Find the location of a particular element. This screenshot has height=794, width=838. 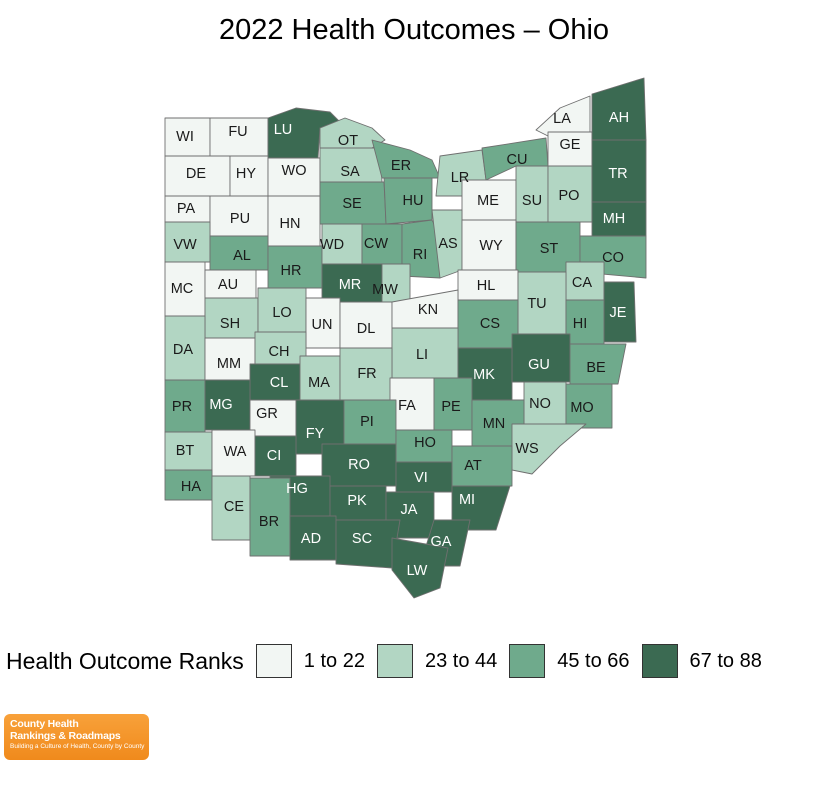

legend-item-45-to-66: 45 to 66 is located at coordinates (569, 661).